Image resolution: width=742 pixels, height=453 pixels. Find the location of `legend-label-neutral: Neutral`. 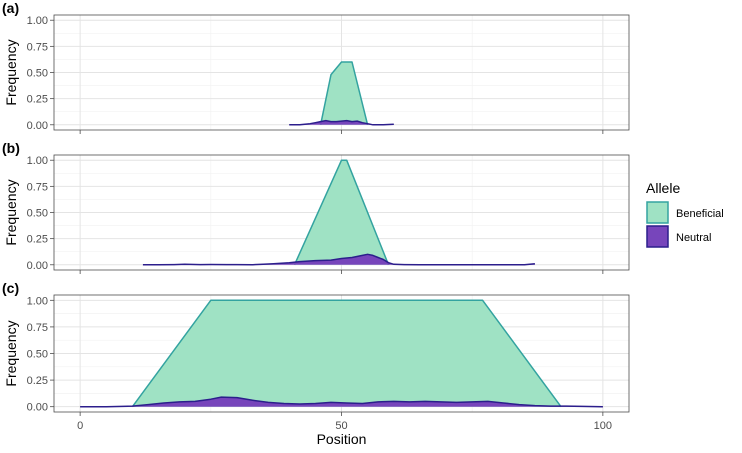

legend-label-neutral: Neutral is located at coordinates (693, 238).